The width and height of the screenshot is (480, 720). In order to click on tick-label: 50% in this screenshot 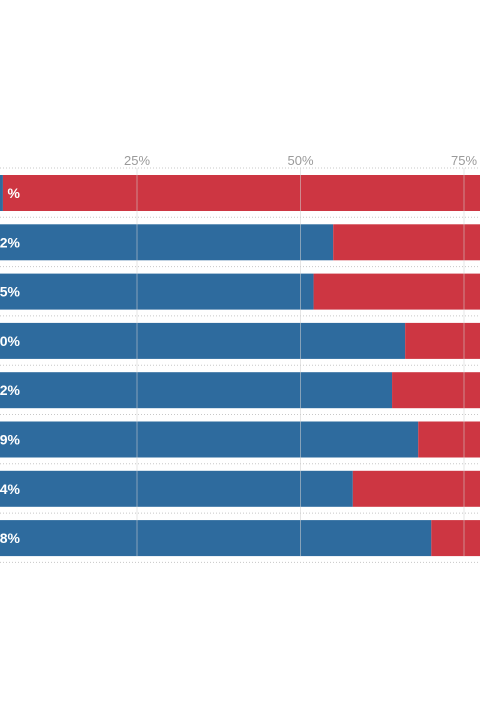, I will do `click(300, 160)`.